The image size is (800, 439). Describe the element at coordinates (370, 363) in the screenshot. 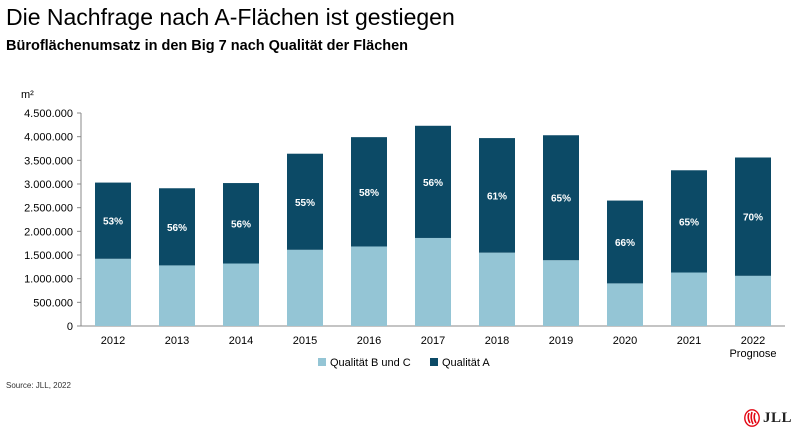

I see `legend-label: Qualität B und C` at that location.